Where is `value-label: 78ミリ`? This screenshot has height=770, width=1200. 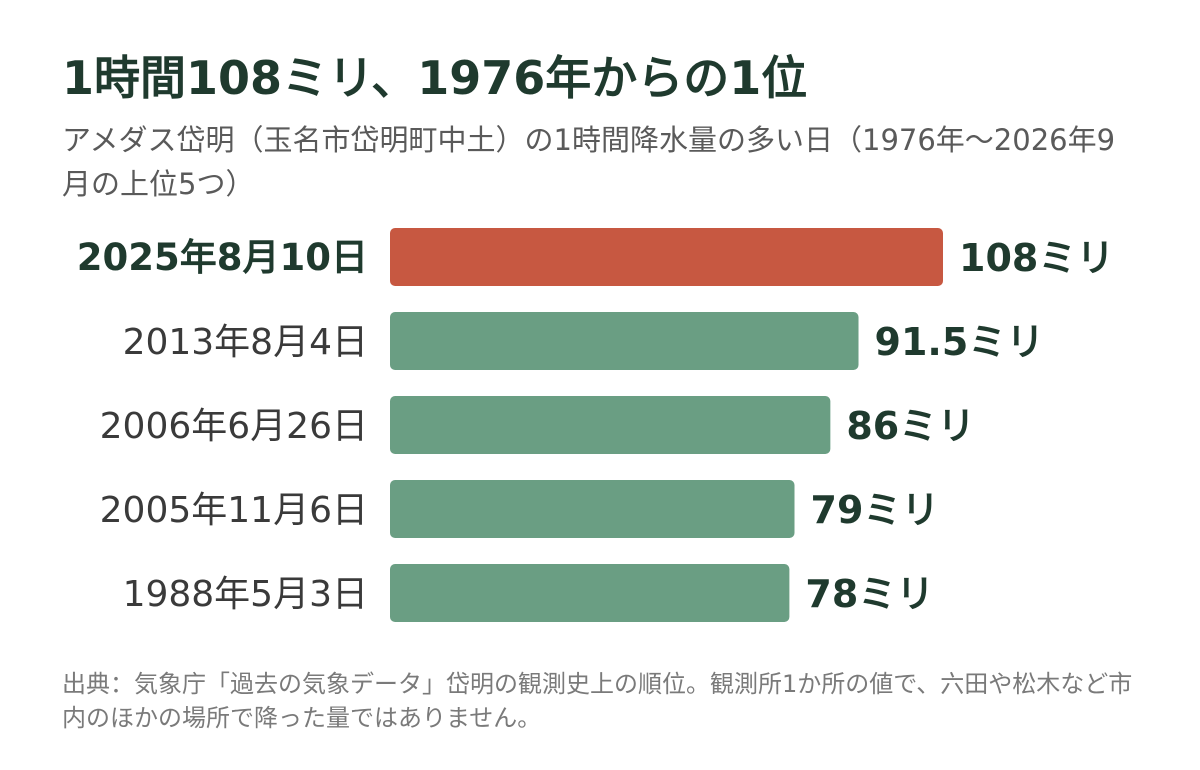
value-label: 78ミリ is located at coordinates (869, 594).